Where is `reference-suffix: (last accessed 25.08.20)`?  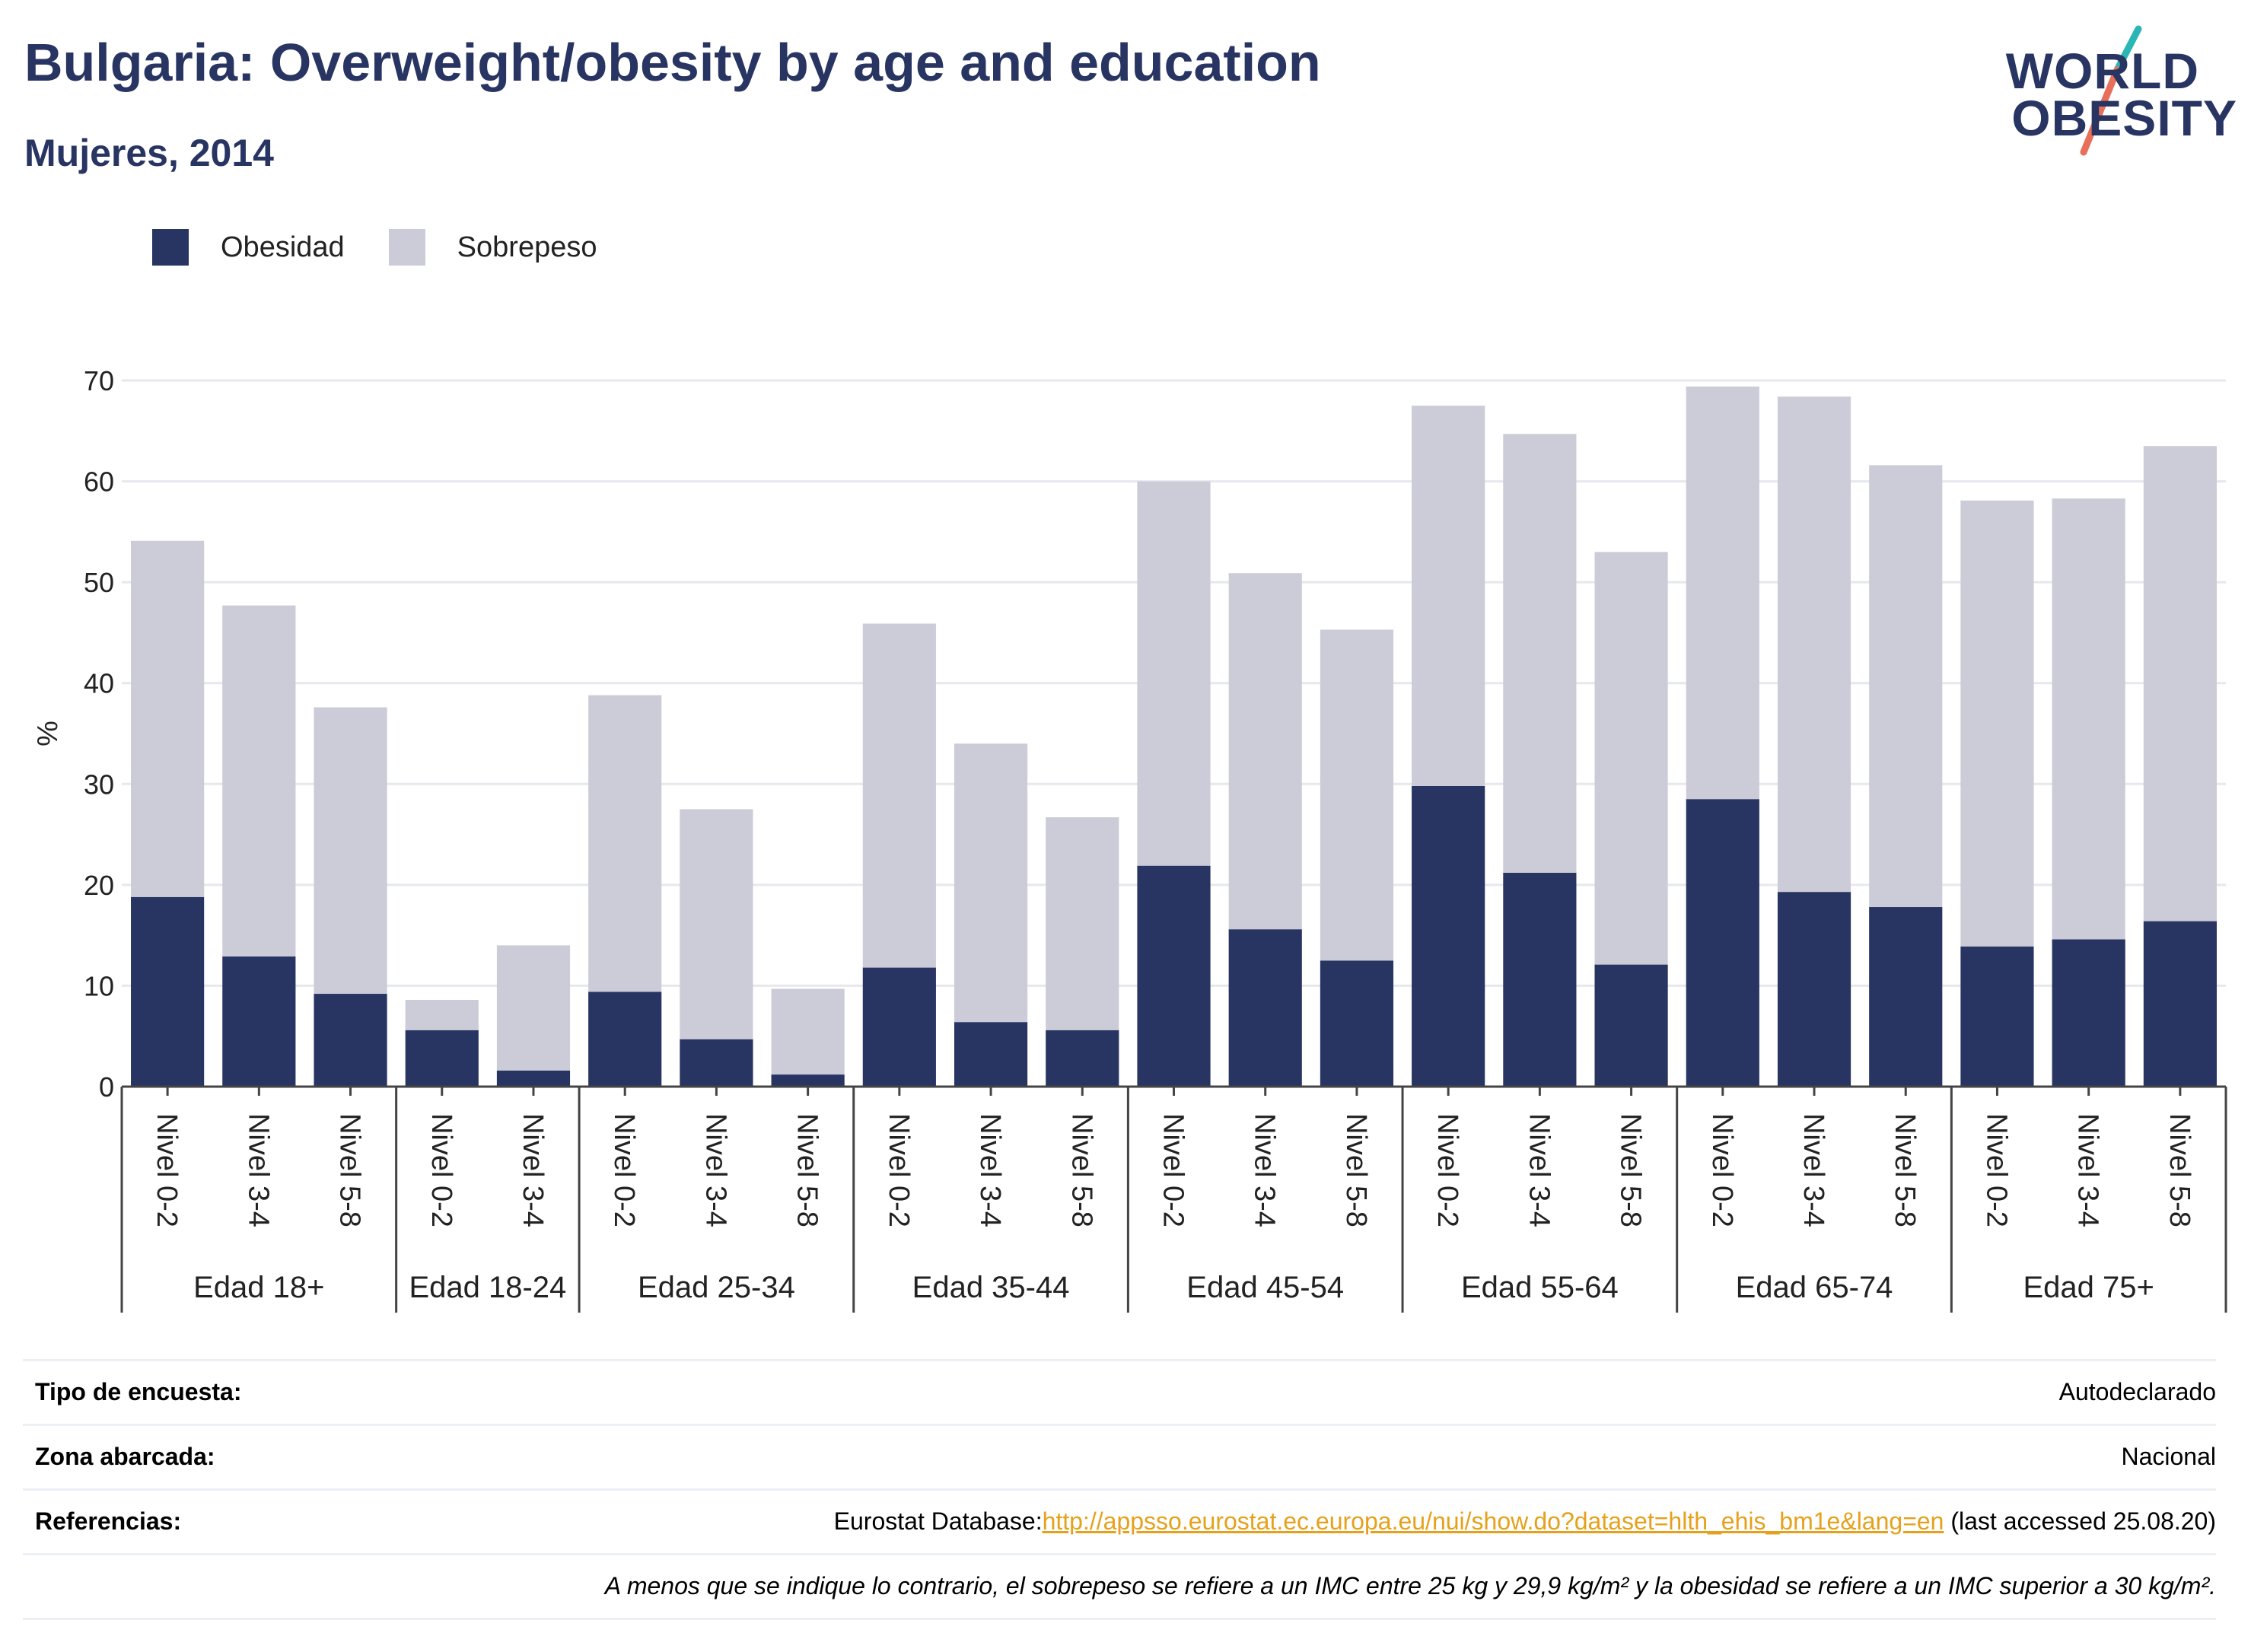
reference-suffix: (last accessed 25.08.20) is located at coordinates (2080, 1521).